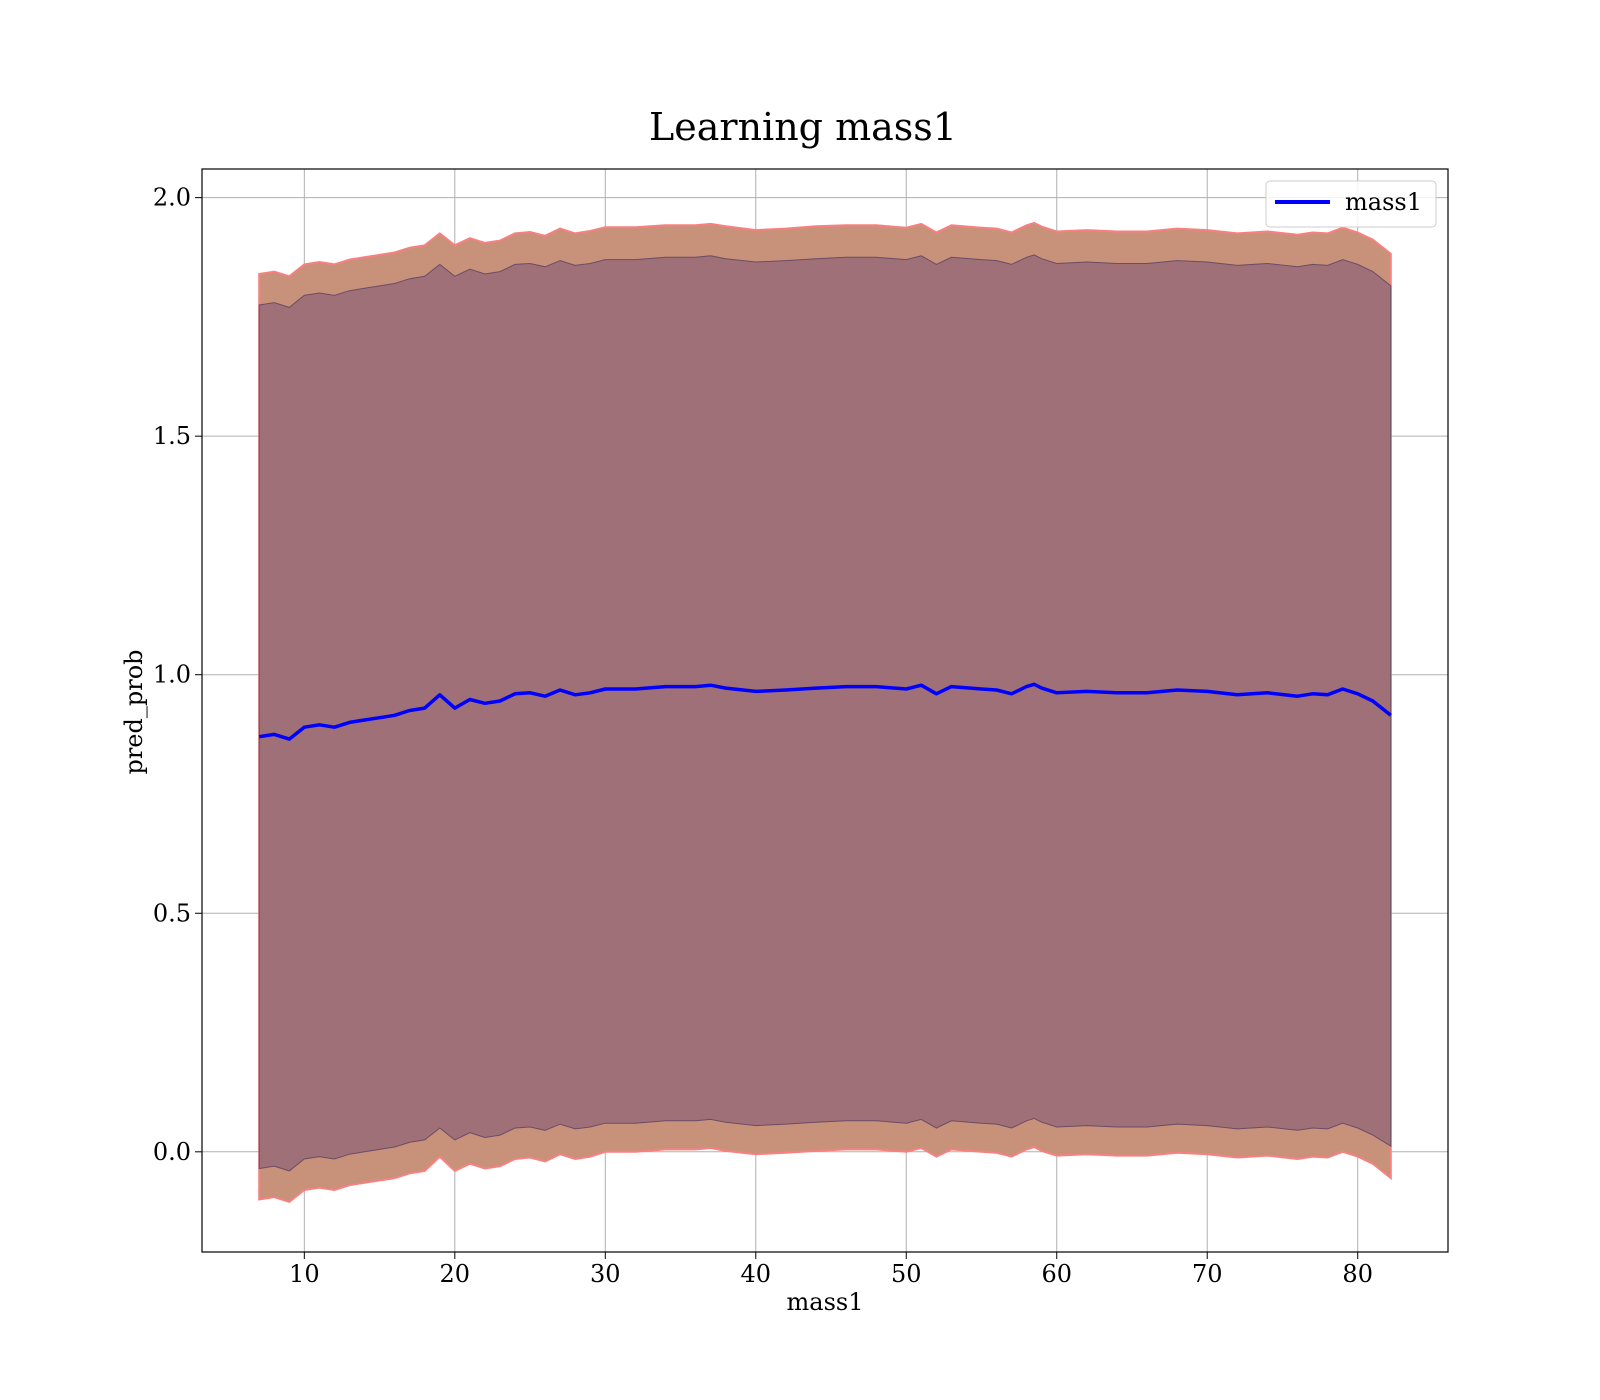 This screenshot has height=1400, width=1600. I want to click on y-tick-label: 2.0, so click(172, 198).